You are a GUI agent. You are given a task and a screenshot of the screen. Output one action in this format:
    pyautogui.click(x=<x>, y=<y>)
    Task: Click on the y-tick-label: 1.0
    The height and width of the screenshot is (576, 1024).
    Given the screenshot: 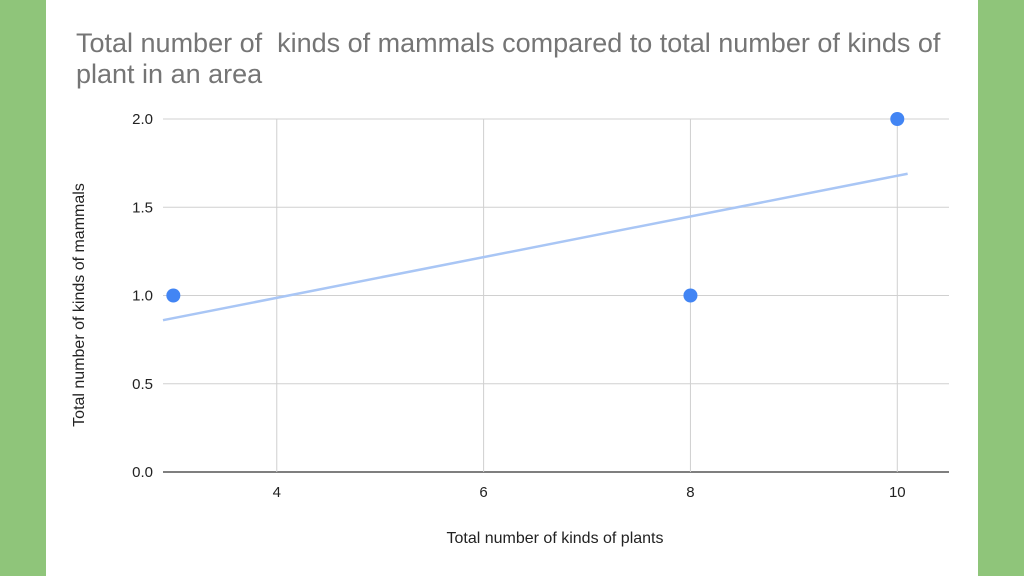 What is the action you would take?
    pyautogui.click(x=142, y=296)
    